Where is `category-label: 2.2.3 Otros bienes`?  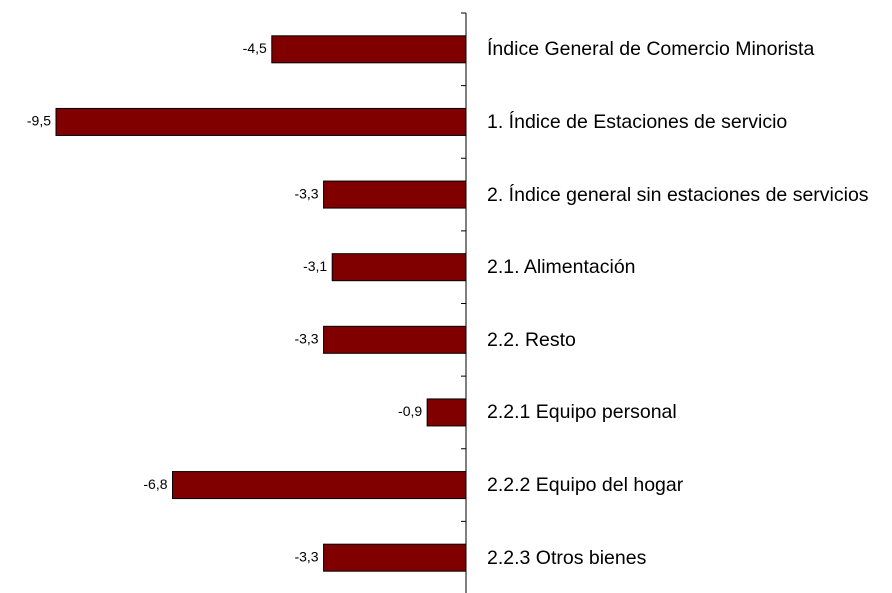
category-label: 2.2.3 Otros bienes is located at coordinates (567, 557).